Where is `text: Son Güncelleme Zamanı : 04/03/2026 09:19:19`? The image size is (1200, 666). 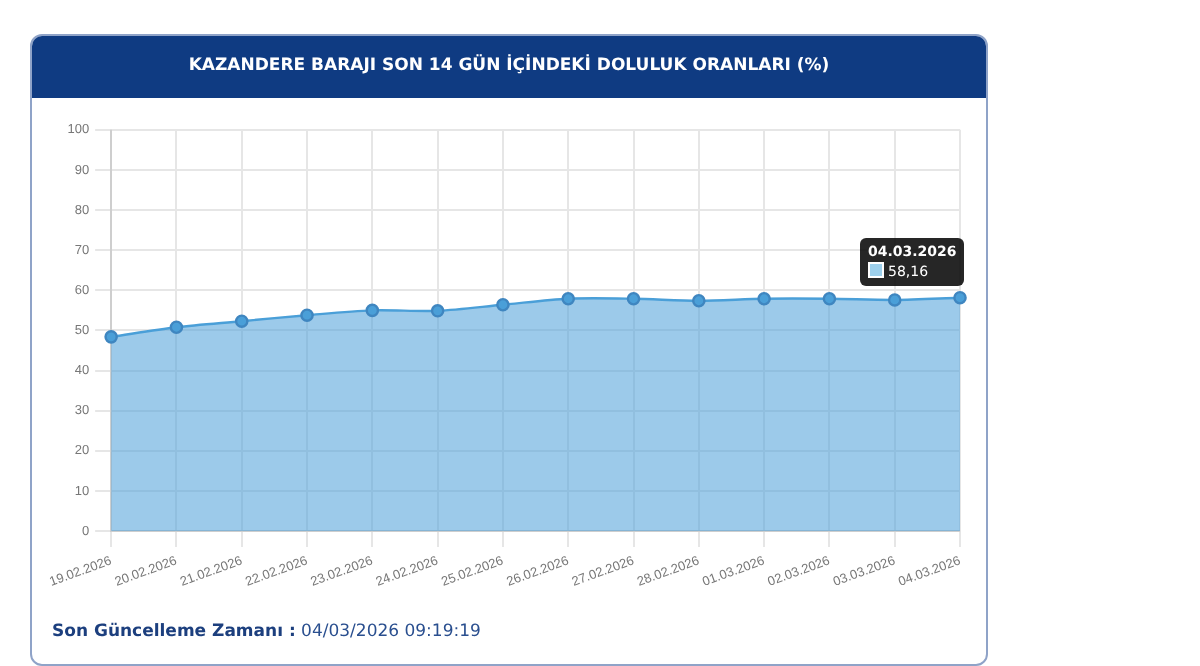
text: Son Güncelleme Zamanı : 04/03/2026 09:19:19 is located at coordinates (266, 632).